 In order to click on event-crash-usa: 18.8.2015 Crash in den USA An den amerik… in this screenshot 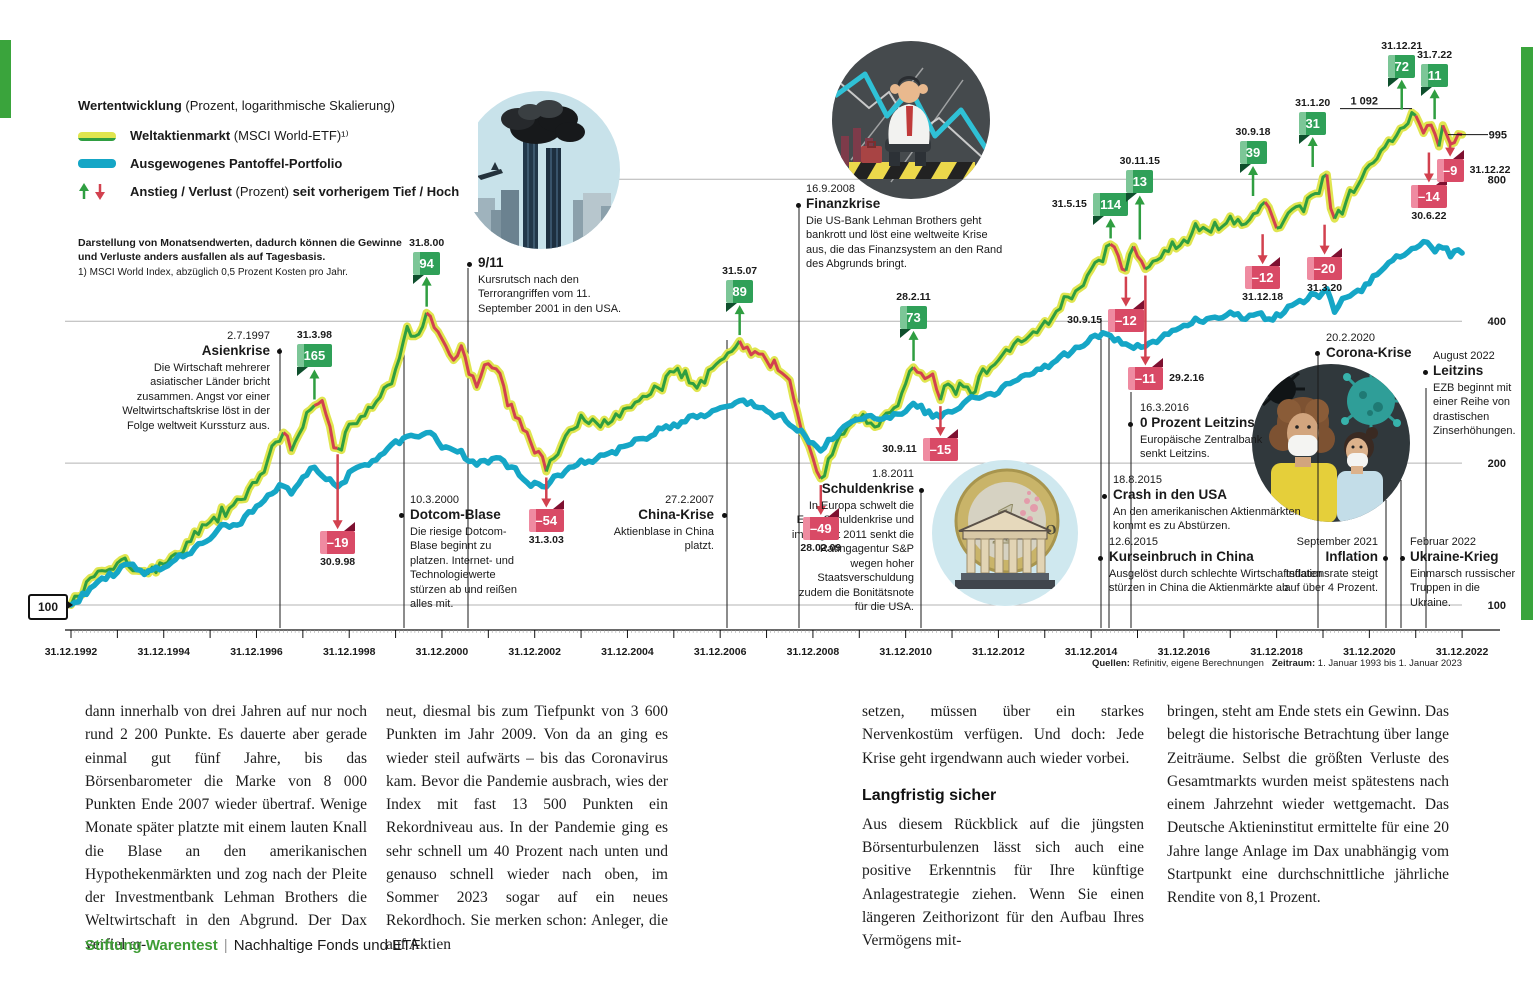, I will do `click(1207, 504)`.